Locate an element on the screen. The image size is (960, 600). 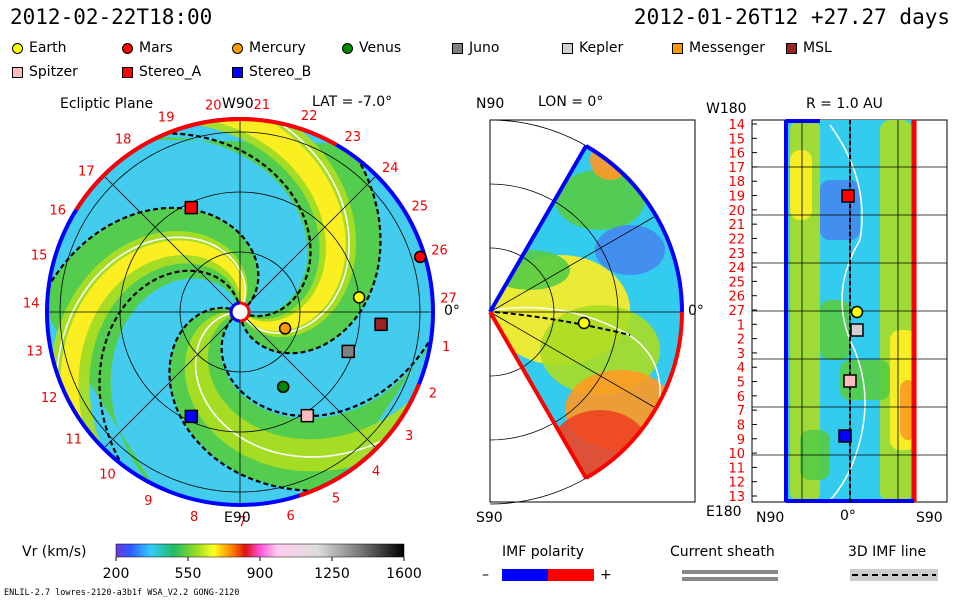
ecliptic-msl-marker is located at coordinates (381, 324).